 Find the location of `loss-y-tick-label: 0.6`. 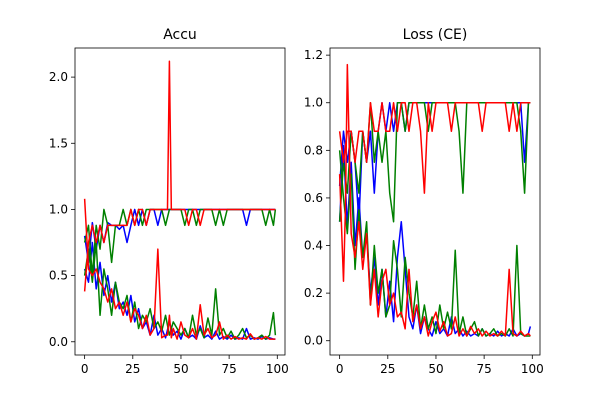

loss-y-tick-label: 0.6 is located at coordinates (313, 198).